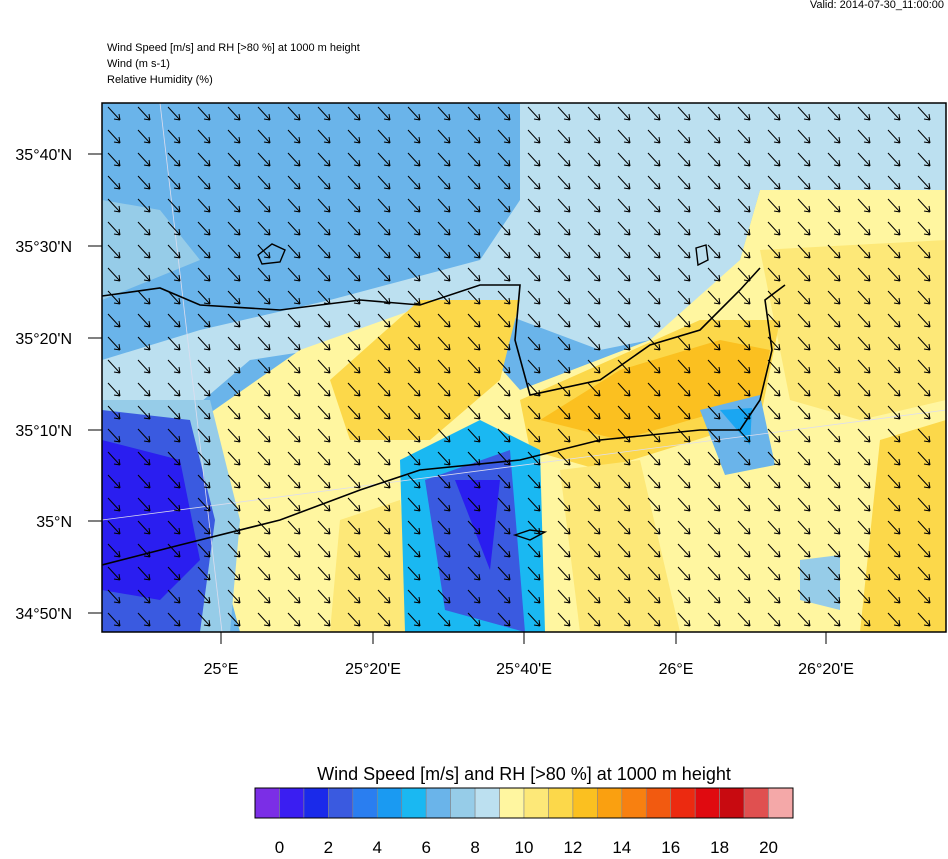 The width and height of the screenshot is (948, 859). I want to click on lat-label: 35°N, so click(54, 522).